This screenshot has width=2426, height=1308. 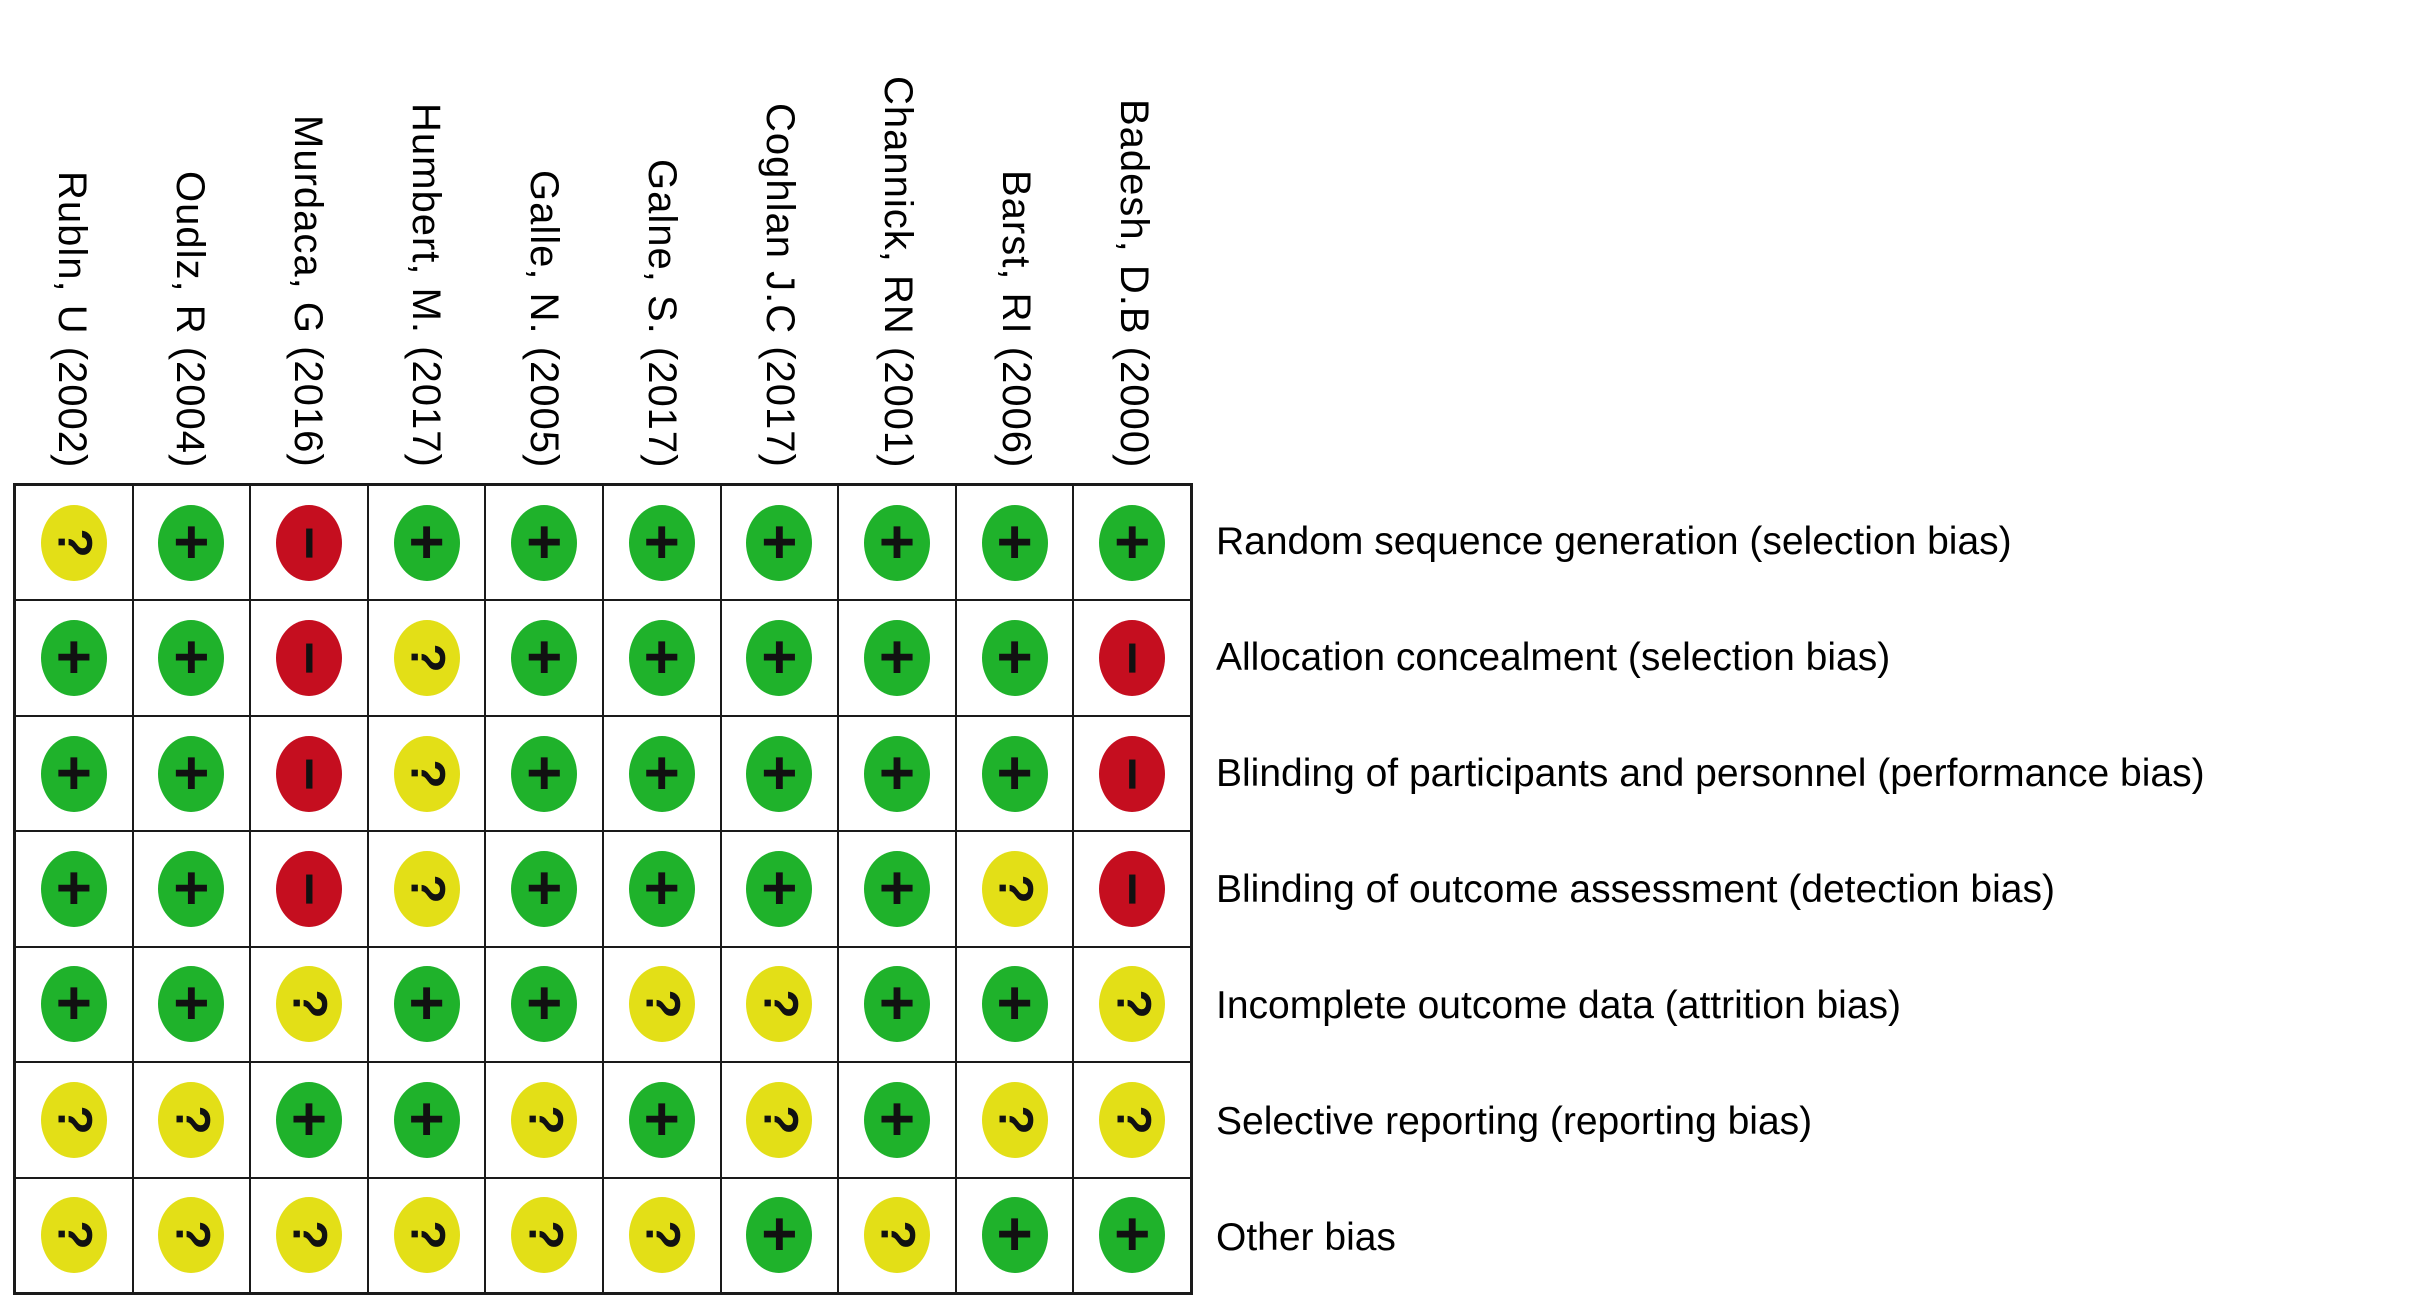 What do you see at coordinates (1016, 318) in the screenshot?
I see `study-header: Barst, RI (2006)` at bounding box center [1016, 318].